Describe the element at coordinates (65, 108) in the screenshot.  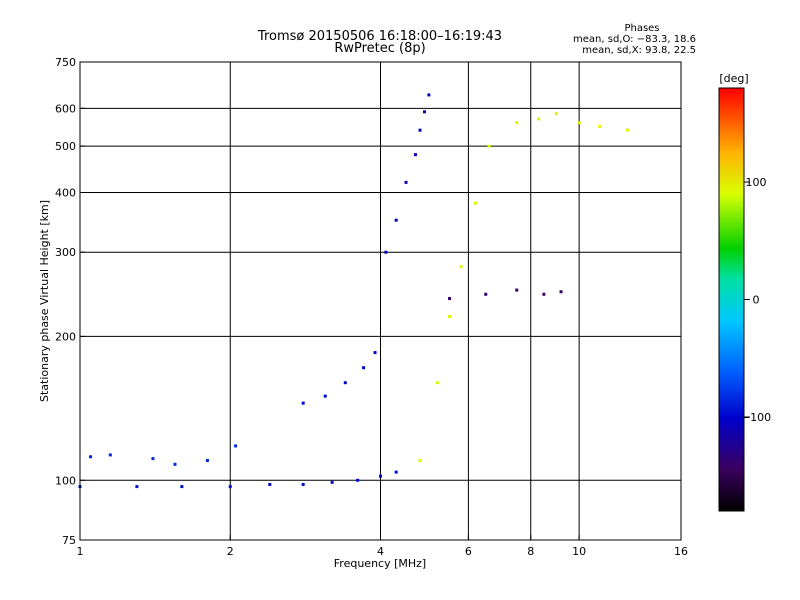
I see `y-tick-label: 600` at that location.